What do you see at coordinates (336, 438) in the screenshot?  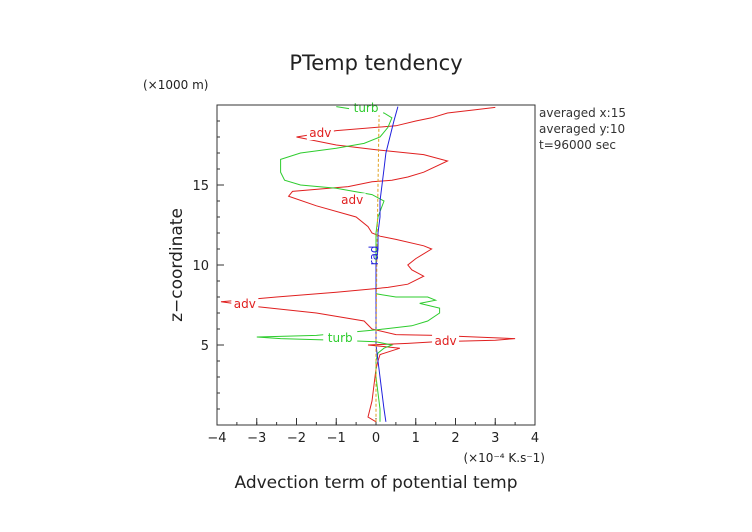 I see `x-tick-label: −1` at bounding box center [336, 438].